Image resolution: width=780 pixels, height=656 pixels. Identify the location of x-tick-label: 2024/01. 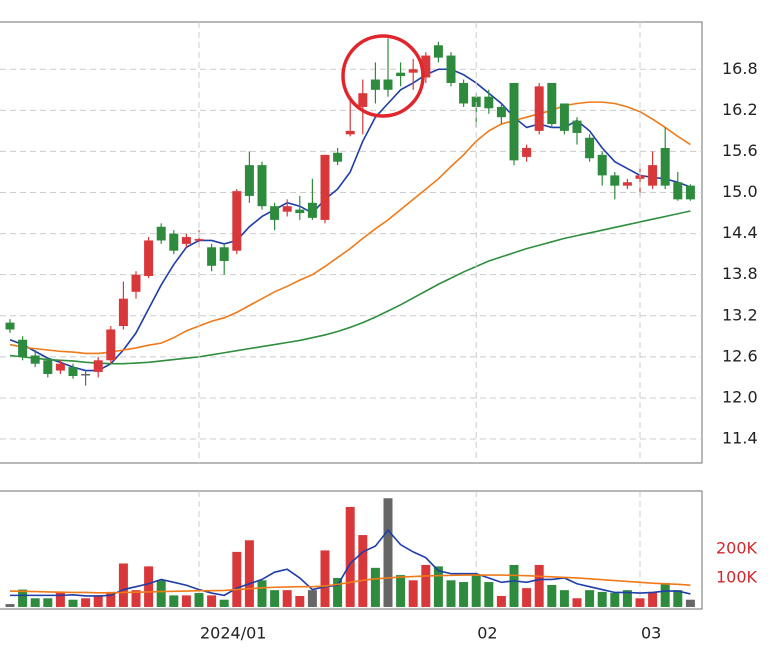
(233, 633).